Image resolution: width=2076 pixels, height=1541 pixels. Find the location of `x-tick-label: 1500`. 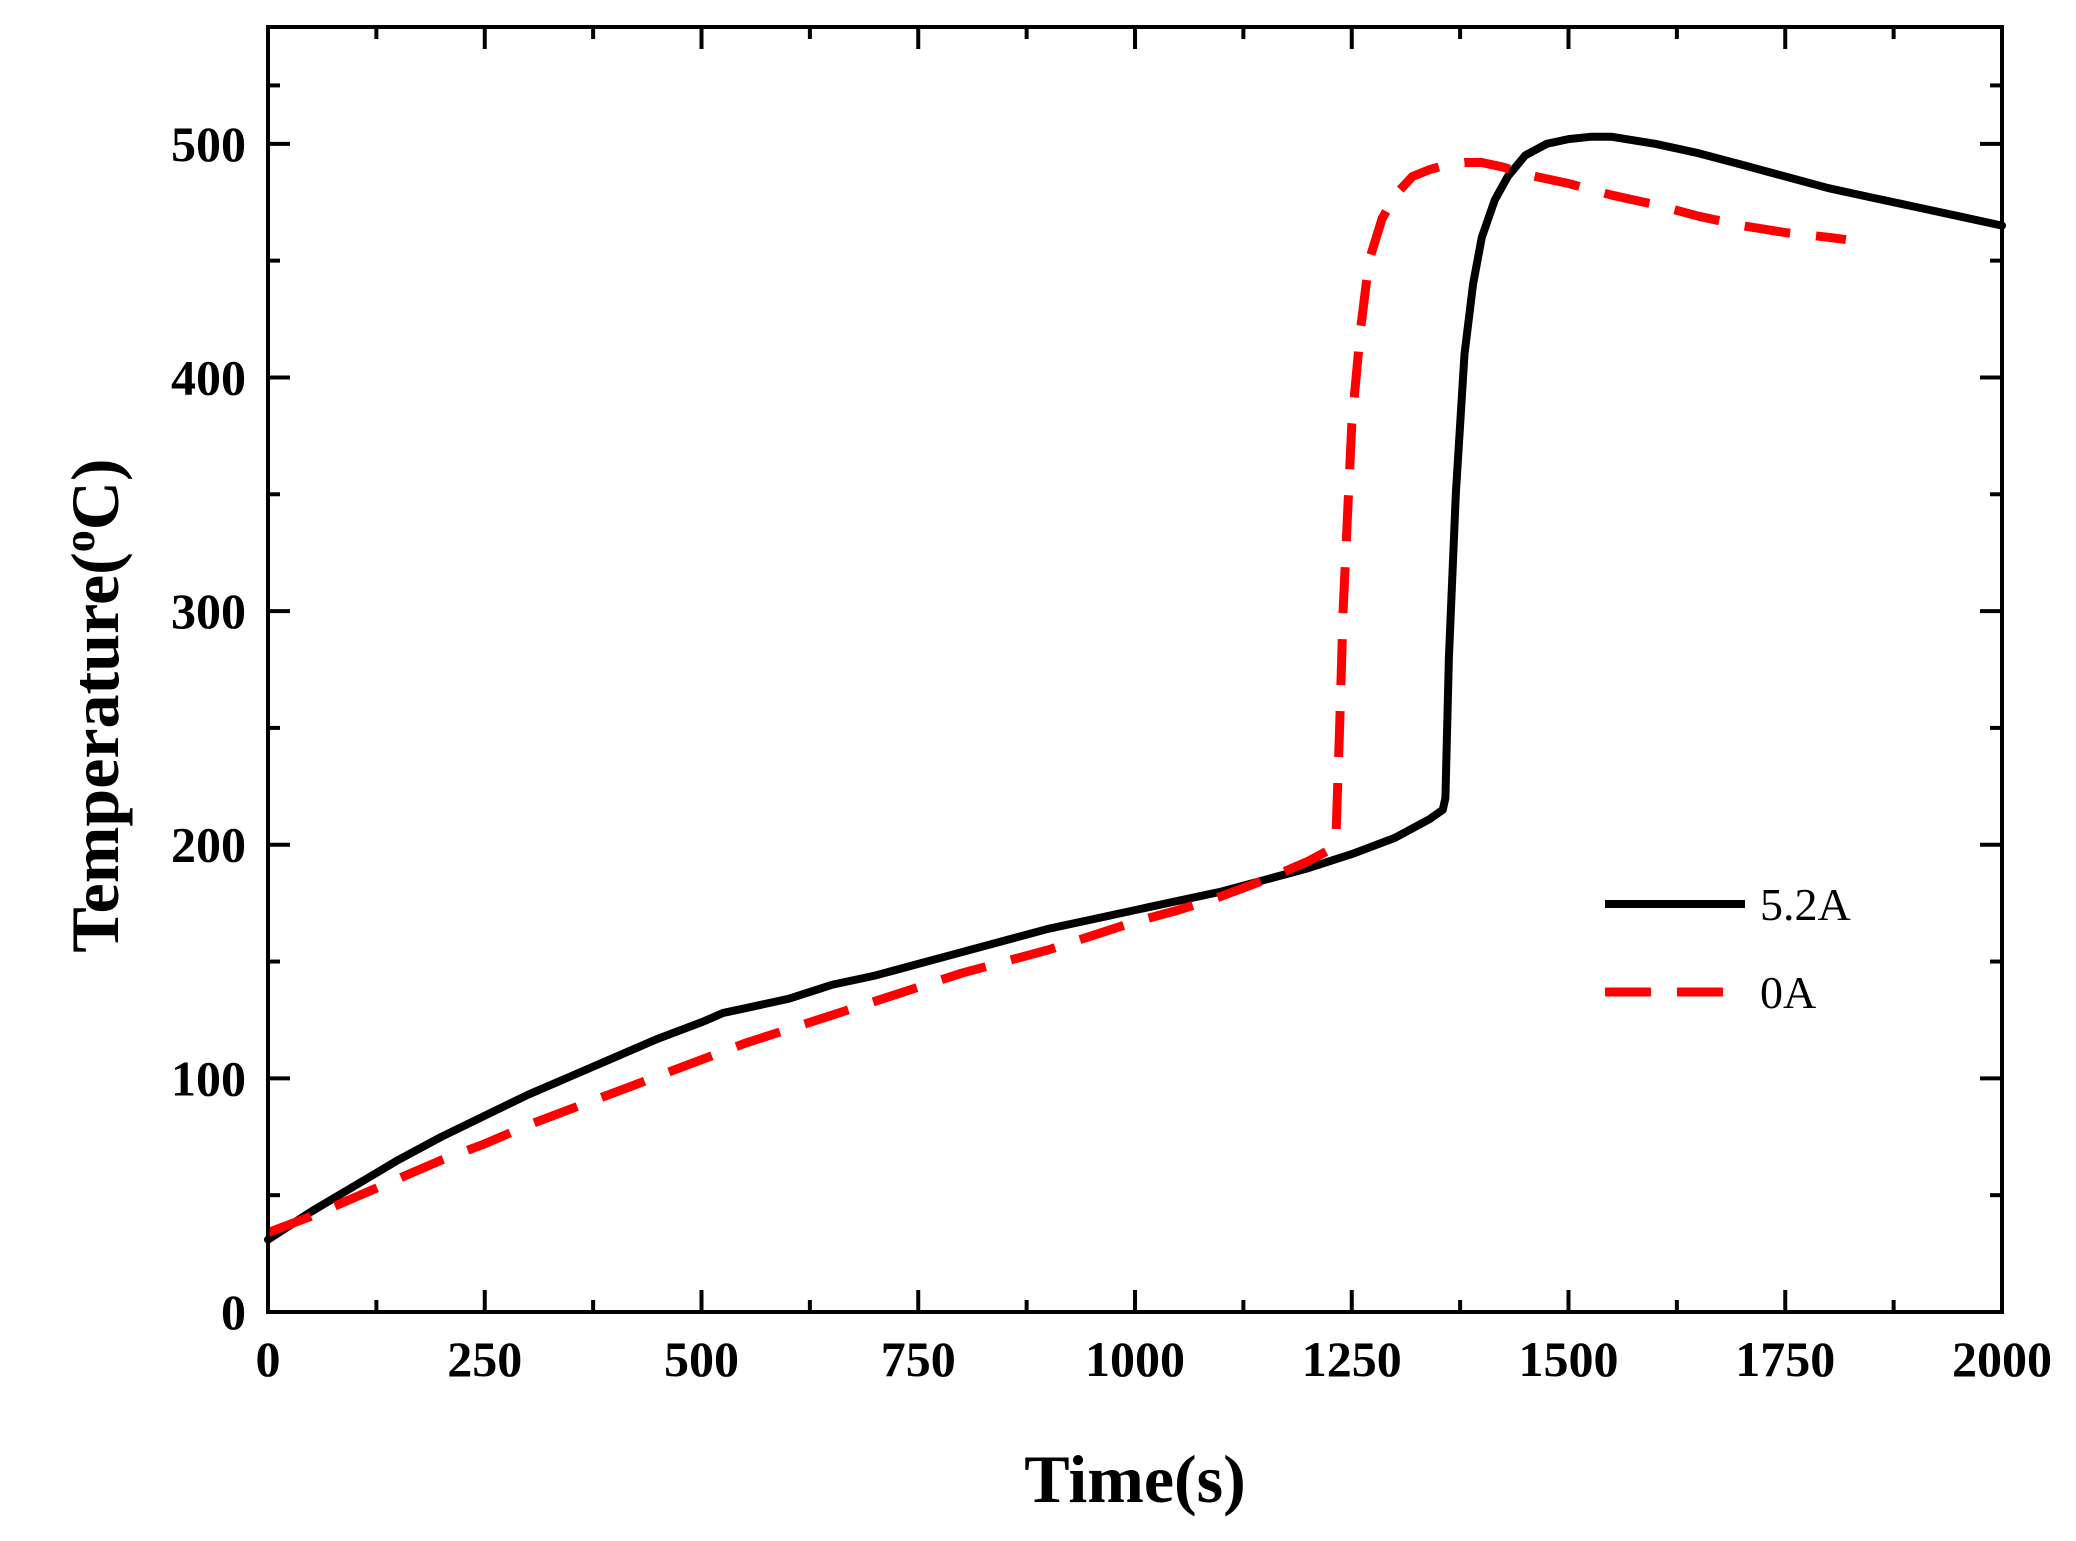

x-tick-label: 1500 is located at coordinates (1569, 1359).